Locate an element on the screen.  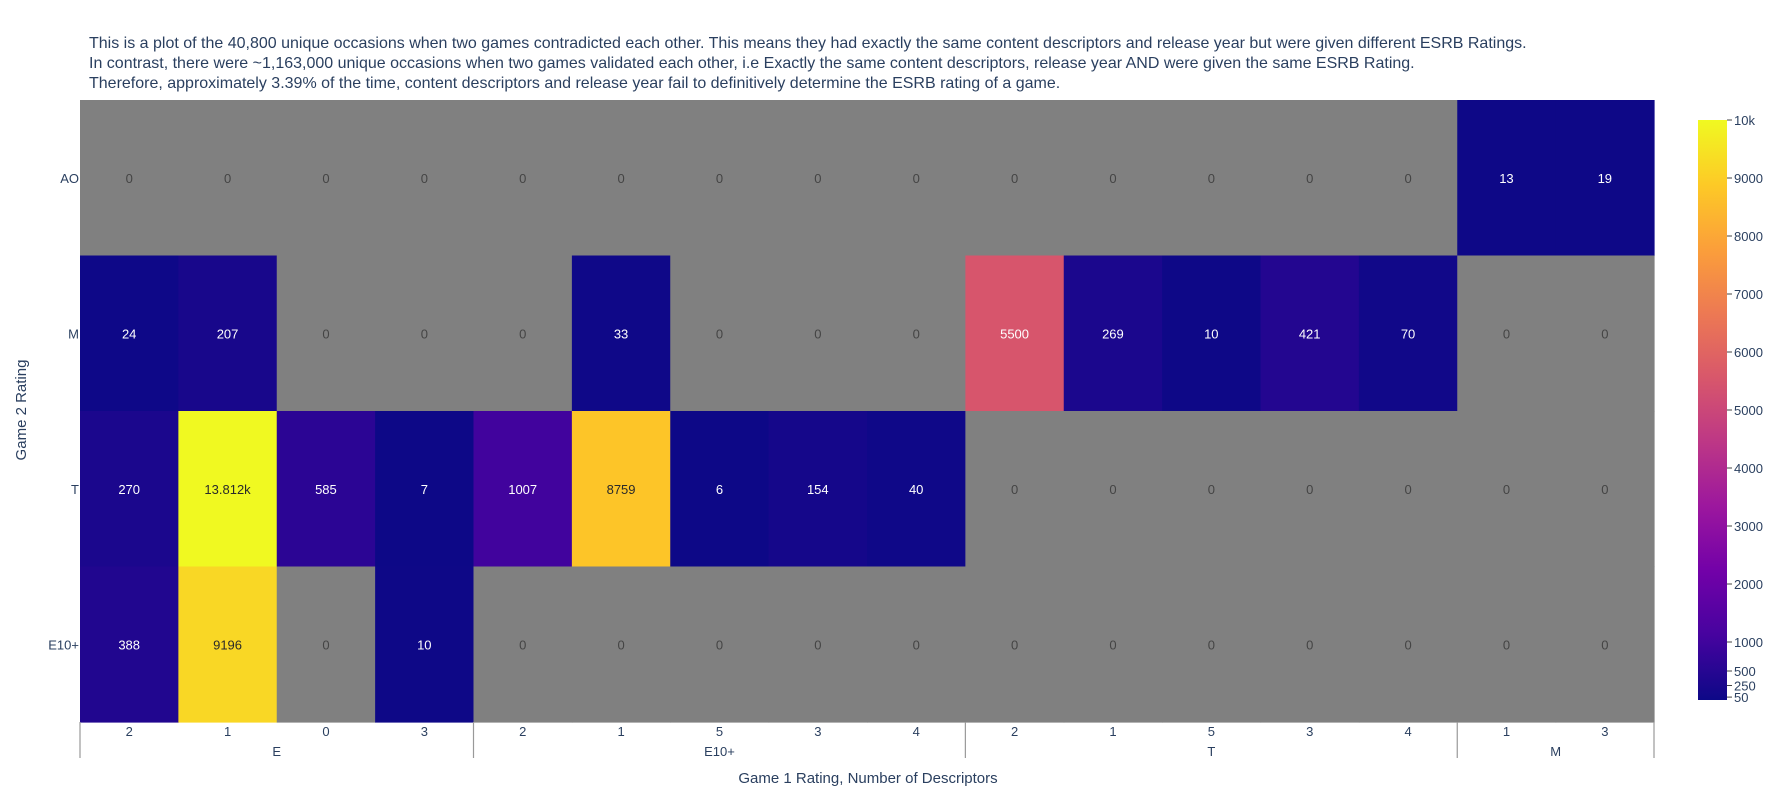
colorbar-tick-label: 250 is located at coordinates (1745, 686).